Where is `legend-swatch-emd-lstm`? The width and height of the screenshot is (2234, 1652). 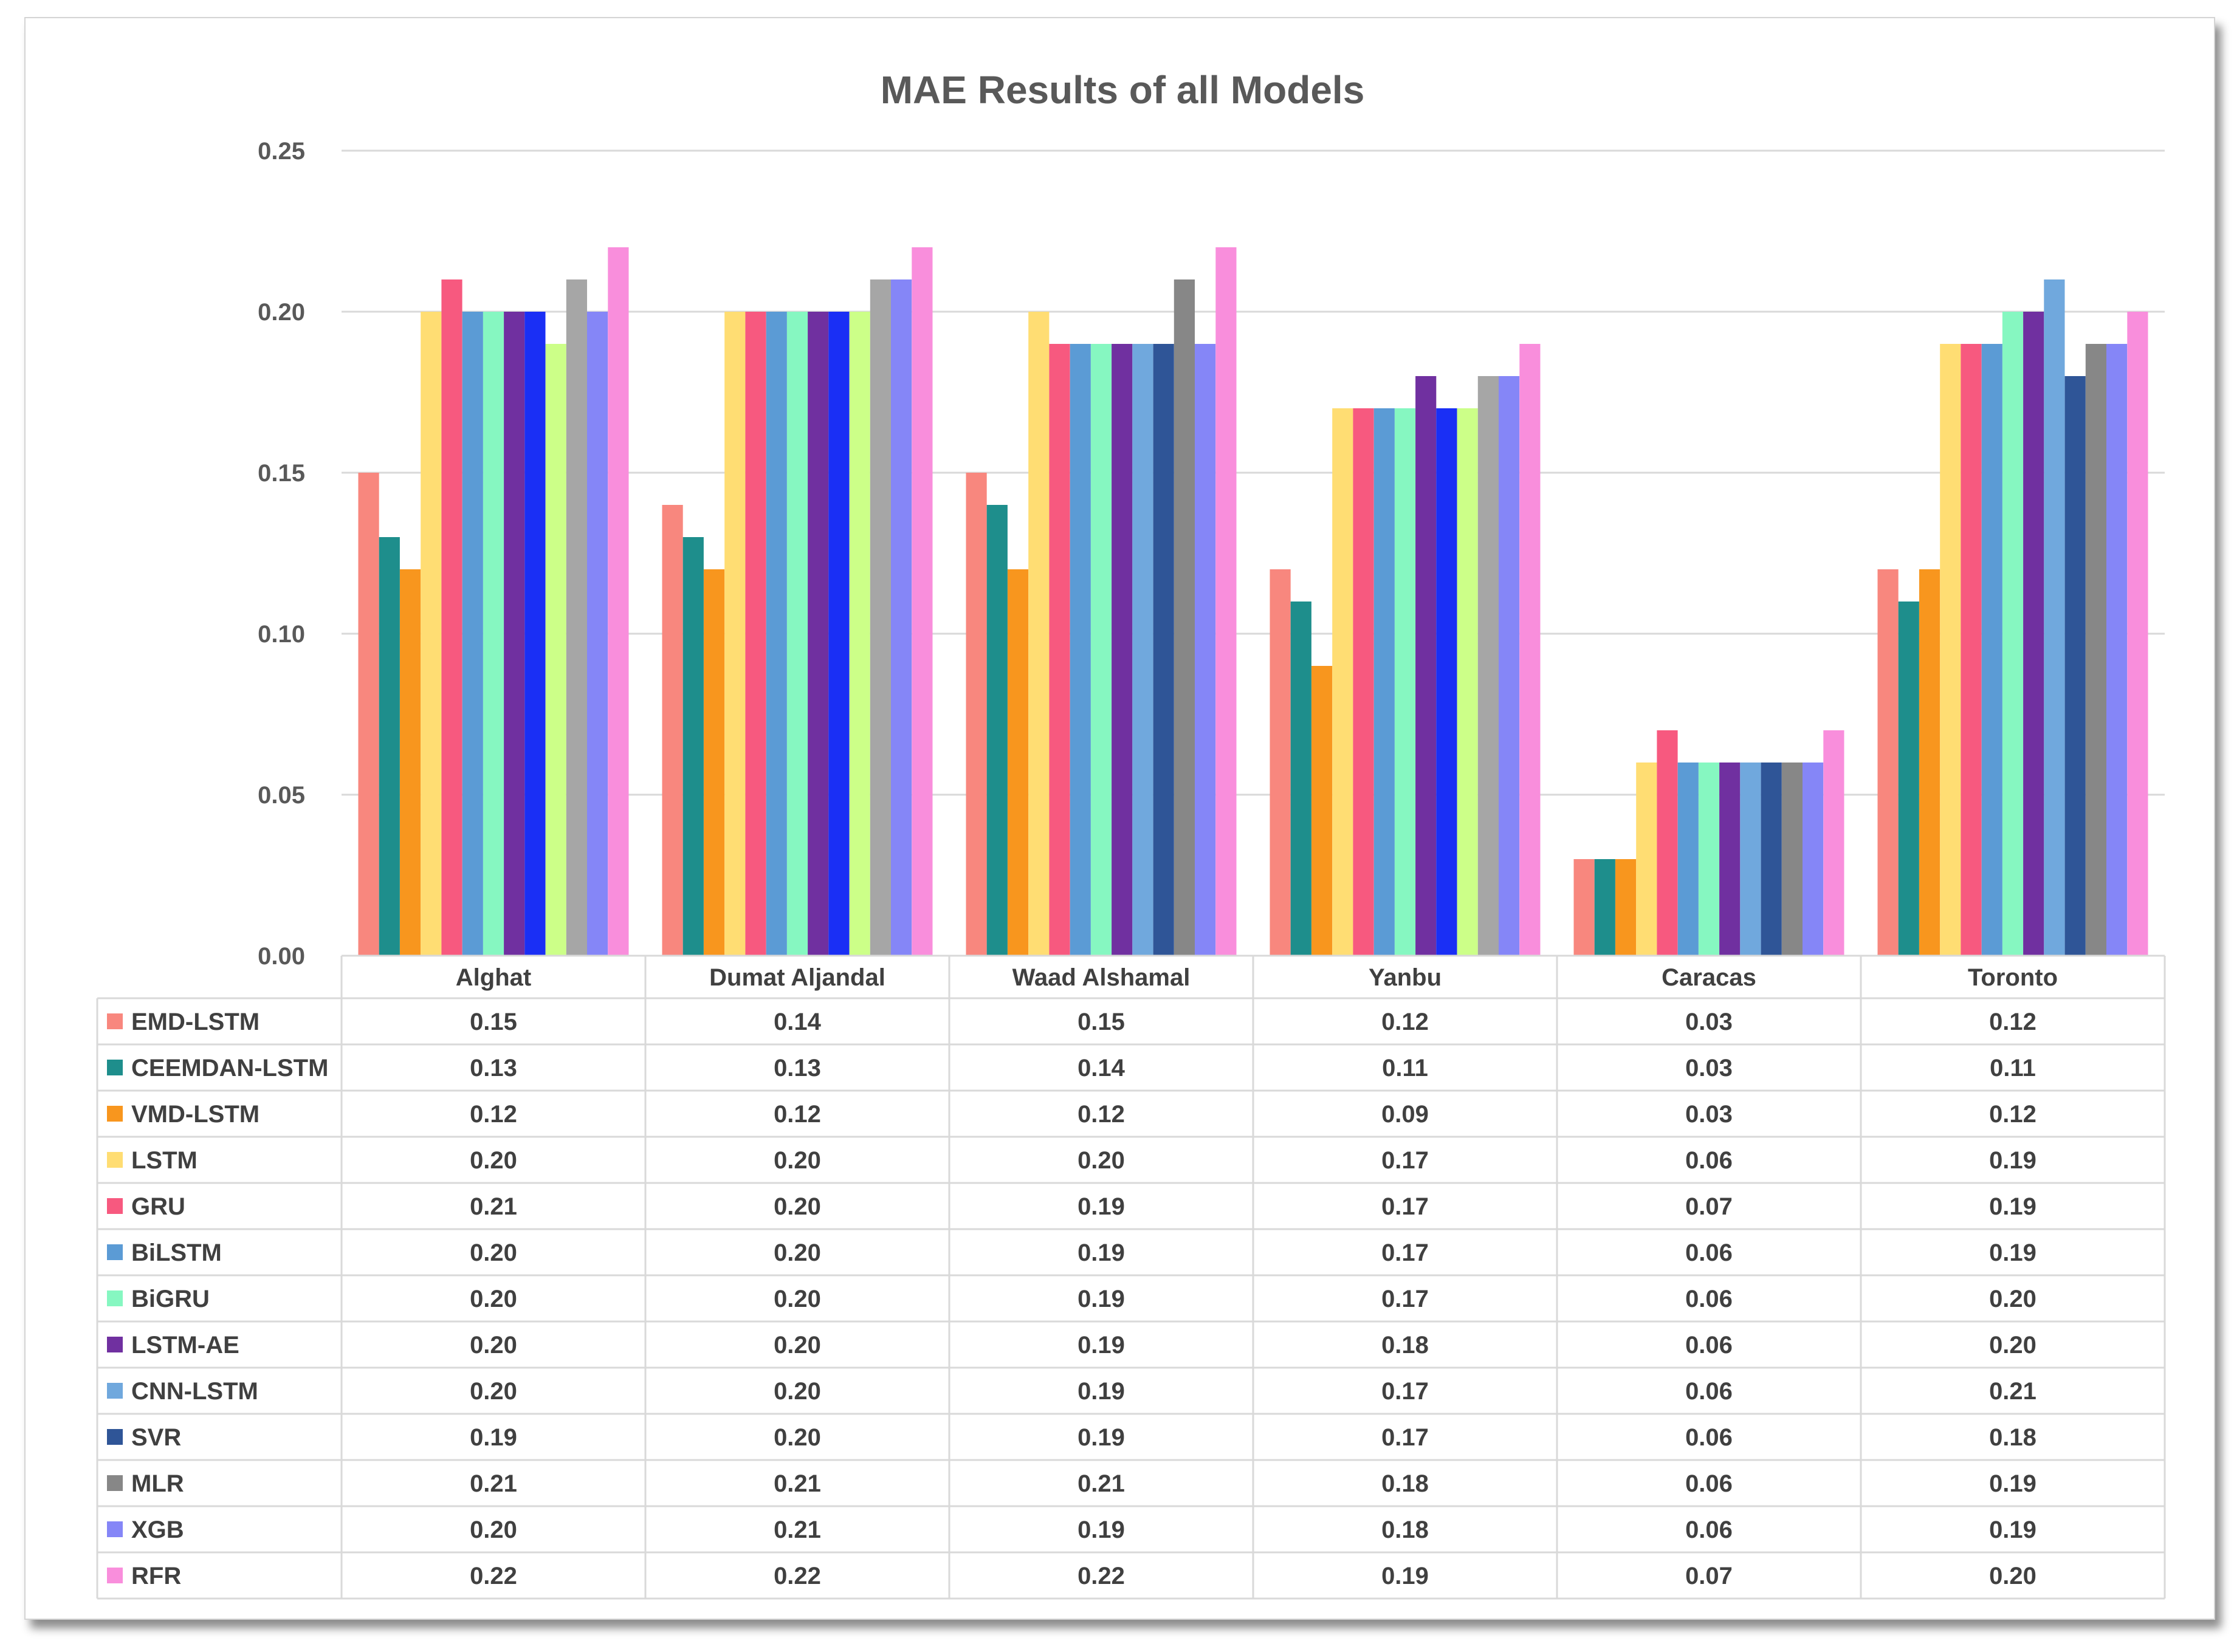
legend-swatch-emd-lstm is located at coordinates (115, 1021).